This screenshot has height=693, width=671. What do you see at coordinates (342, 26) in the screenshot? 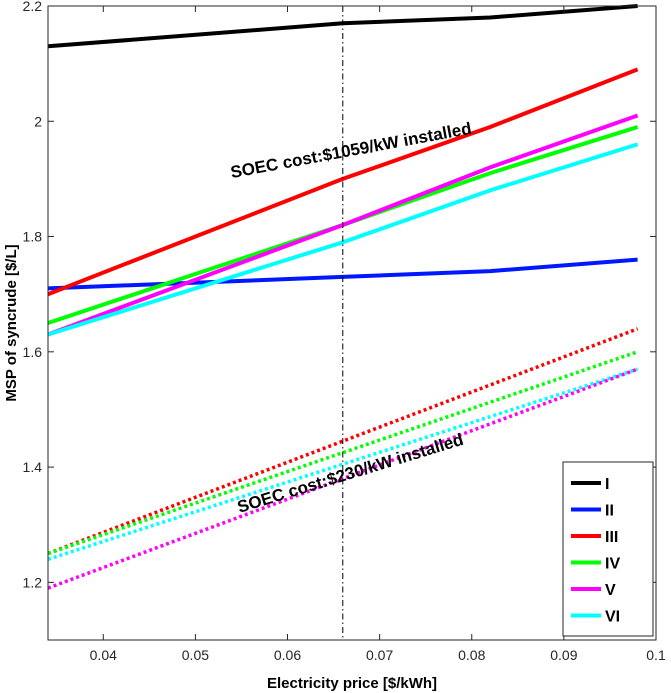
I see `series-line-i-solid` at bounding box center [342, 26].